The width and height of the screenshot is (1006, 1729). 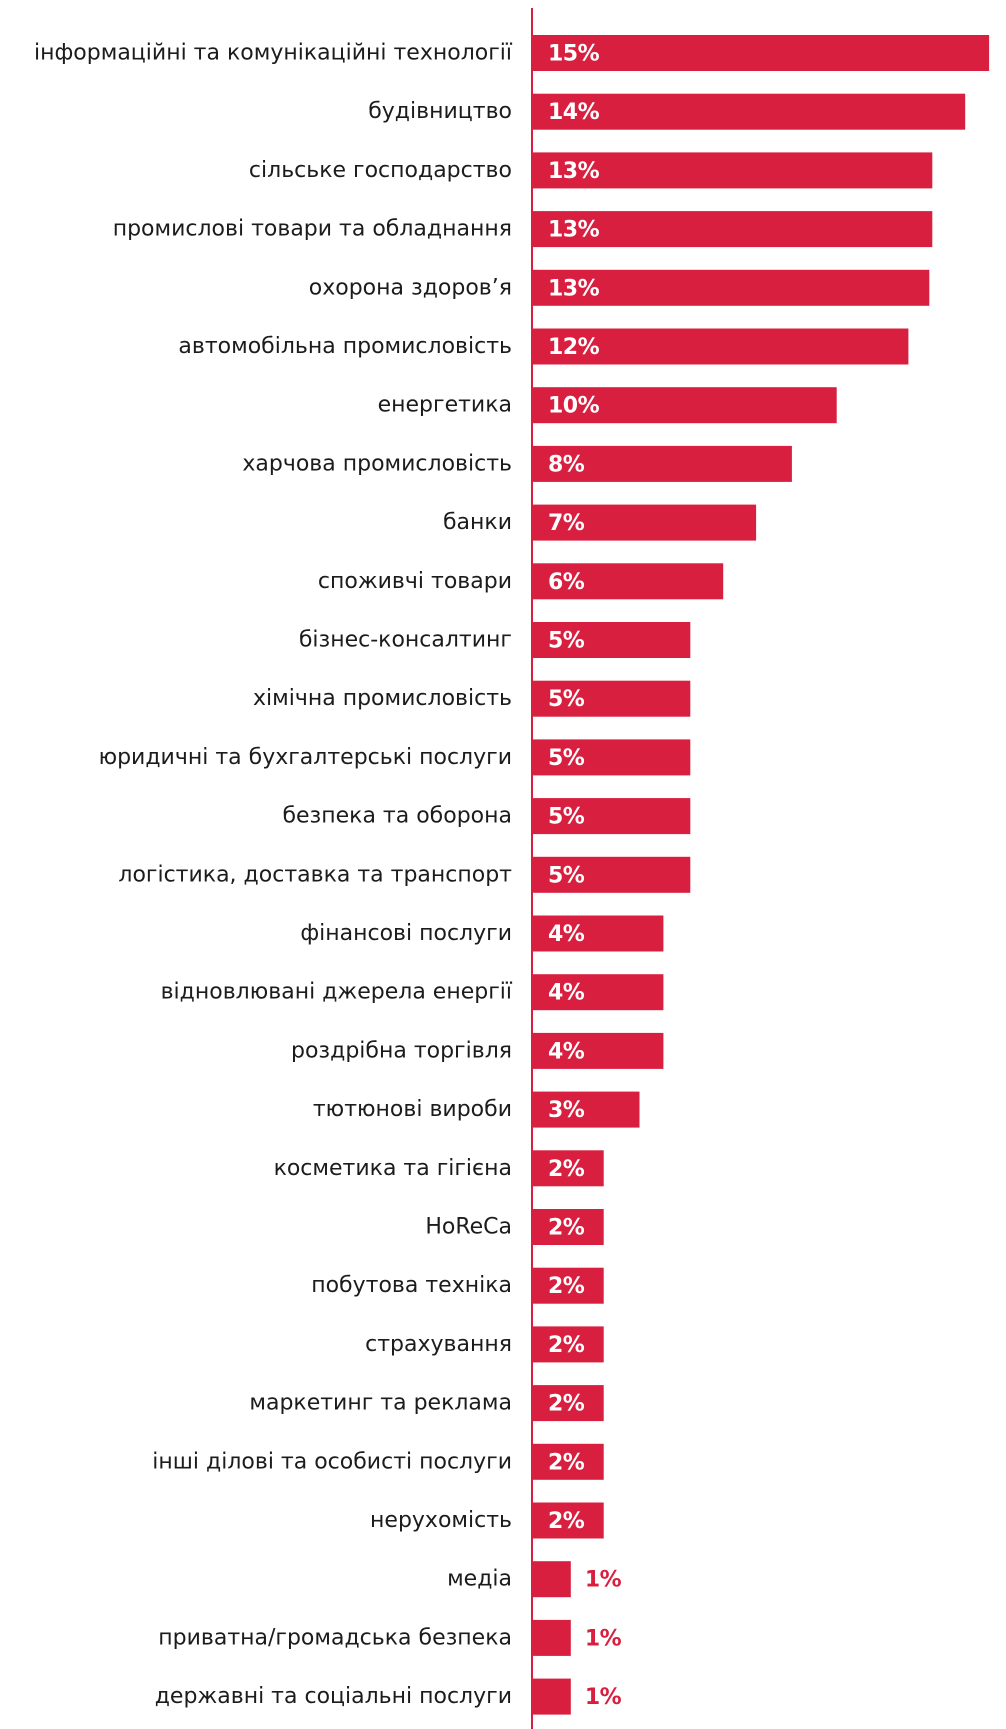 What do you see at coordinates (574, 406) in the screenshot?
I see `value-label: 10%` at bounding box center [574, 406].